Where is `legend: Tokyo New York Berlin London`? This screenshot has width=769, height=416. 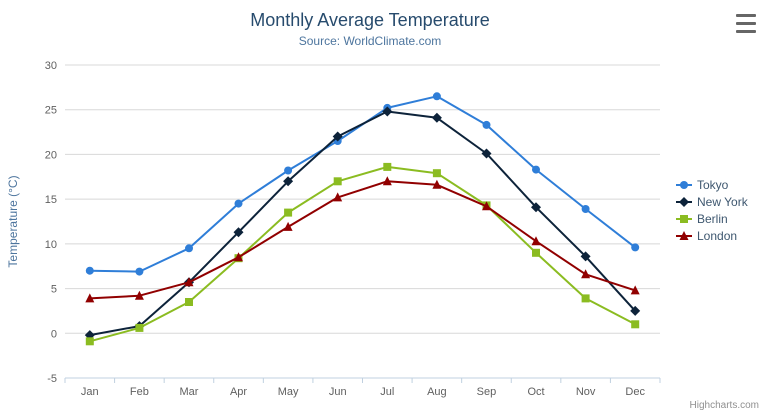
legend: Tokyo New York Berlin London is located at coordinates (712, 210).